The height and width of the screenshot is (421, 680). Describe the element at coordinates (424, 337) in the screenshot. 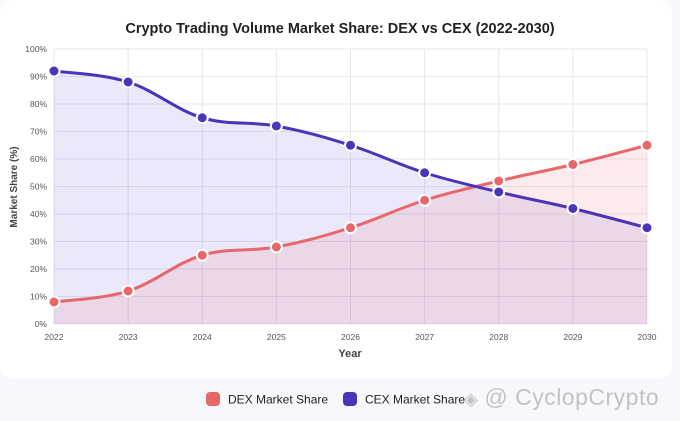

I see `x-tick-label: 2027` at that location.